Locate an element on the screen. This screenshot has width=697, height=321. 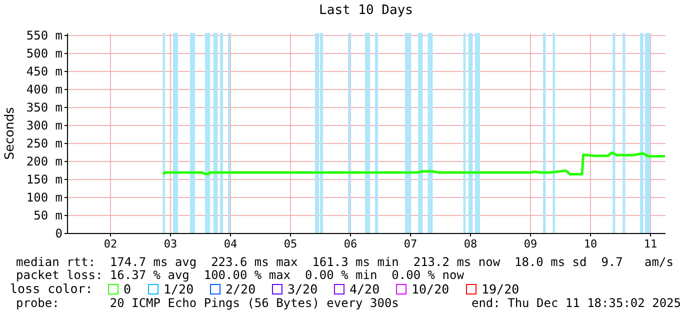
y-tick-label: 50 m is located at coordinates (48, 215).